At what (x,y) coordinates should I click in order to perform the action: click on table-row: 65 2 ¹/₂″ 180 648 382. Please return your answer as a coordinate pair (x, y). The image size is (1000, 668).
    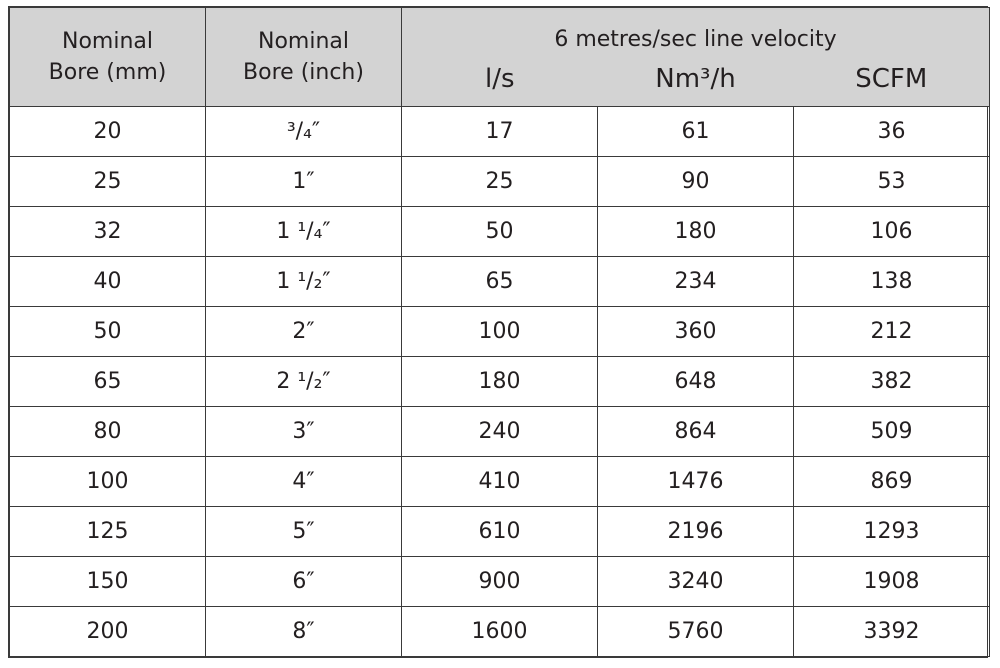
    Looking at the image, I should click on (500, 381).